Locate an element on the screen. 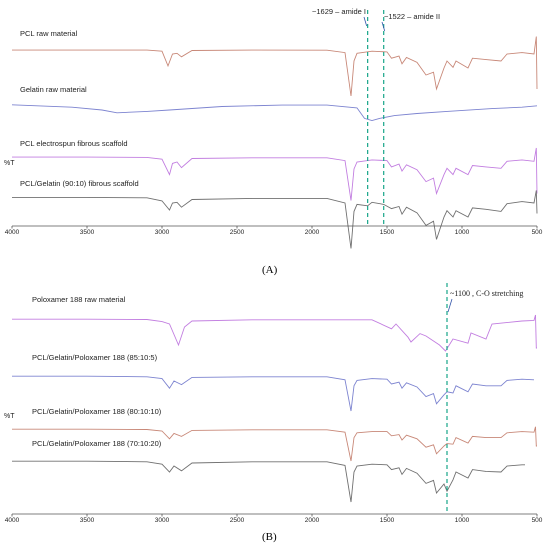 This screenshot has width=550, height=549. series-label-pcl-gelatin-90-10-fibrous-scaffold: PCL/Gelatin (90:10) fibrous scaffold is located at coordinates (79, 183).